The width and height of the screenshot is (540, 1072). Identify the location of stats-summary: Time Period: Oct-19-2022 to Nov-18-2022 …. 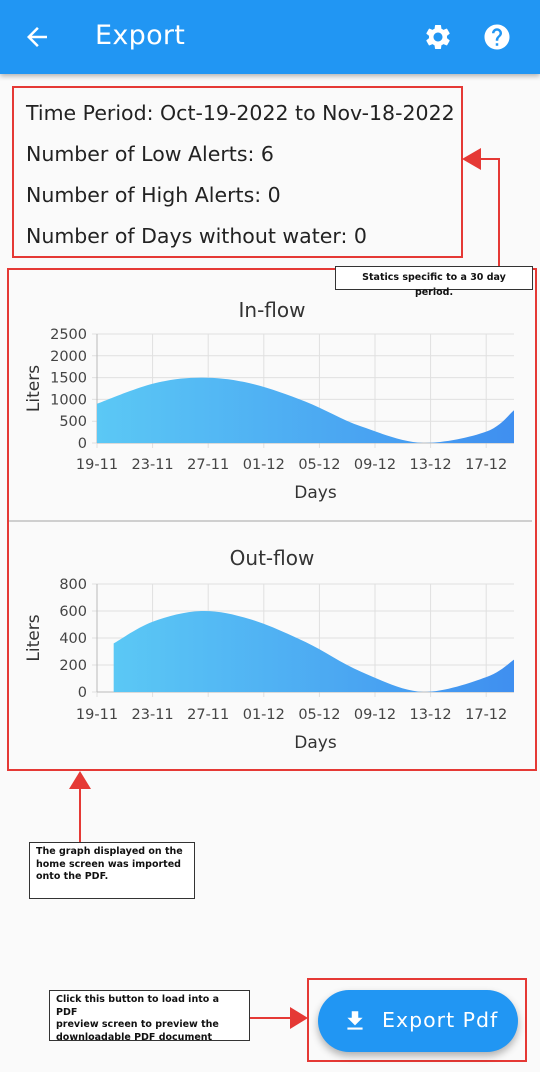
(240, 177).